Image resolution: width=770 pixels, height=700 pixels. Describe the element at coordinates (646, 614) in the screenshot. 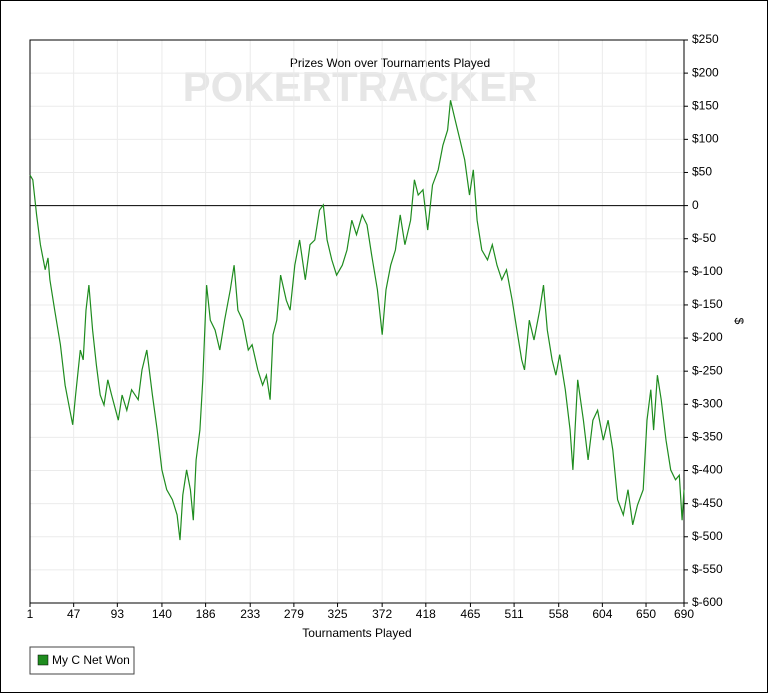

I see `x-tick-label: 650` at that location.